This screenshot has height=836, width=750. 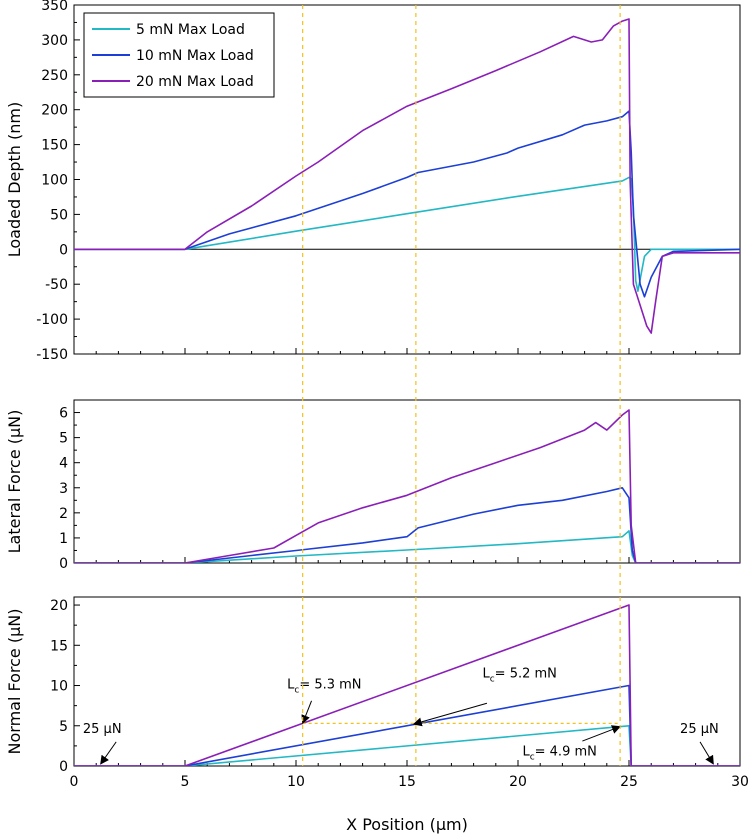 What do you see at coordinates (56, 285) in the screenshot?
I see `depth-y-tick-label: -50` at bounding box center [56, 285].